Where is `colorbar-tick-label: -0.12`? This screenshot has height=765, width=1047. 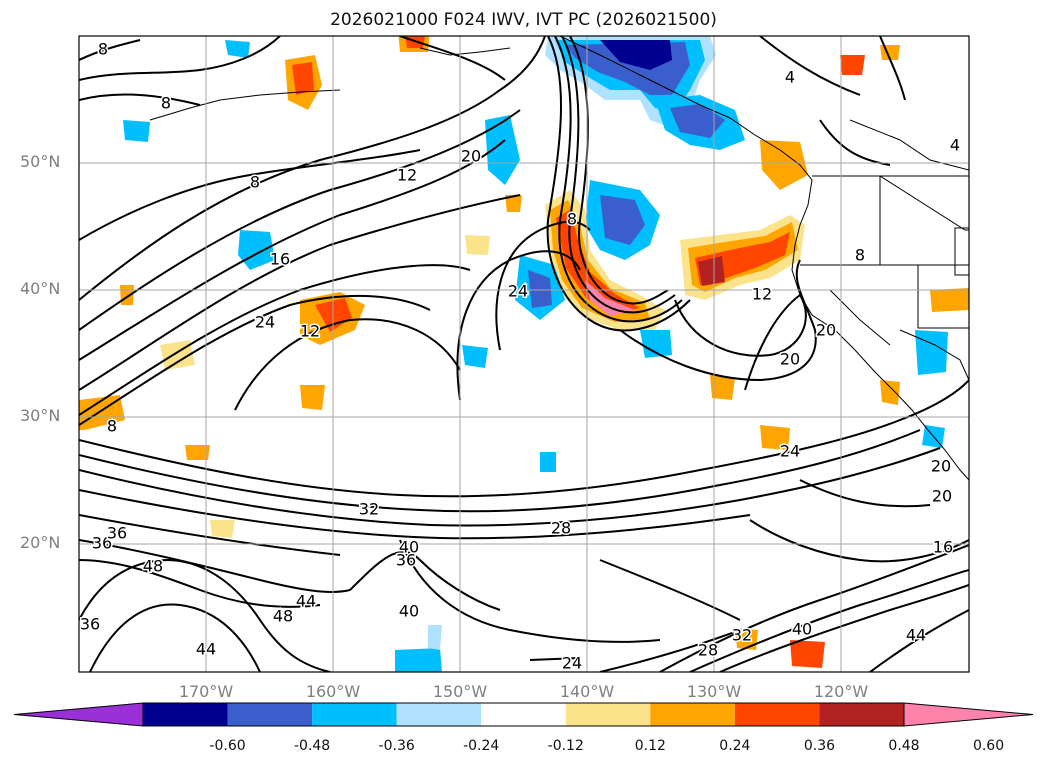
colorbar-tick-label: -0.12 is located at coordinates (565, 746).